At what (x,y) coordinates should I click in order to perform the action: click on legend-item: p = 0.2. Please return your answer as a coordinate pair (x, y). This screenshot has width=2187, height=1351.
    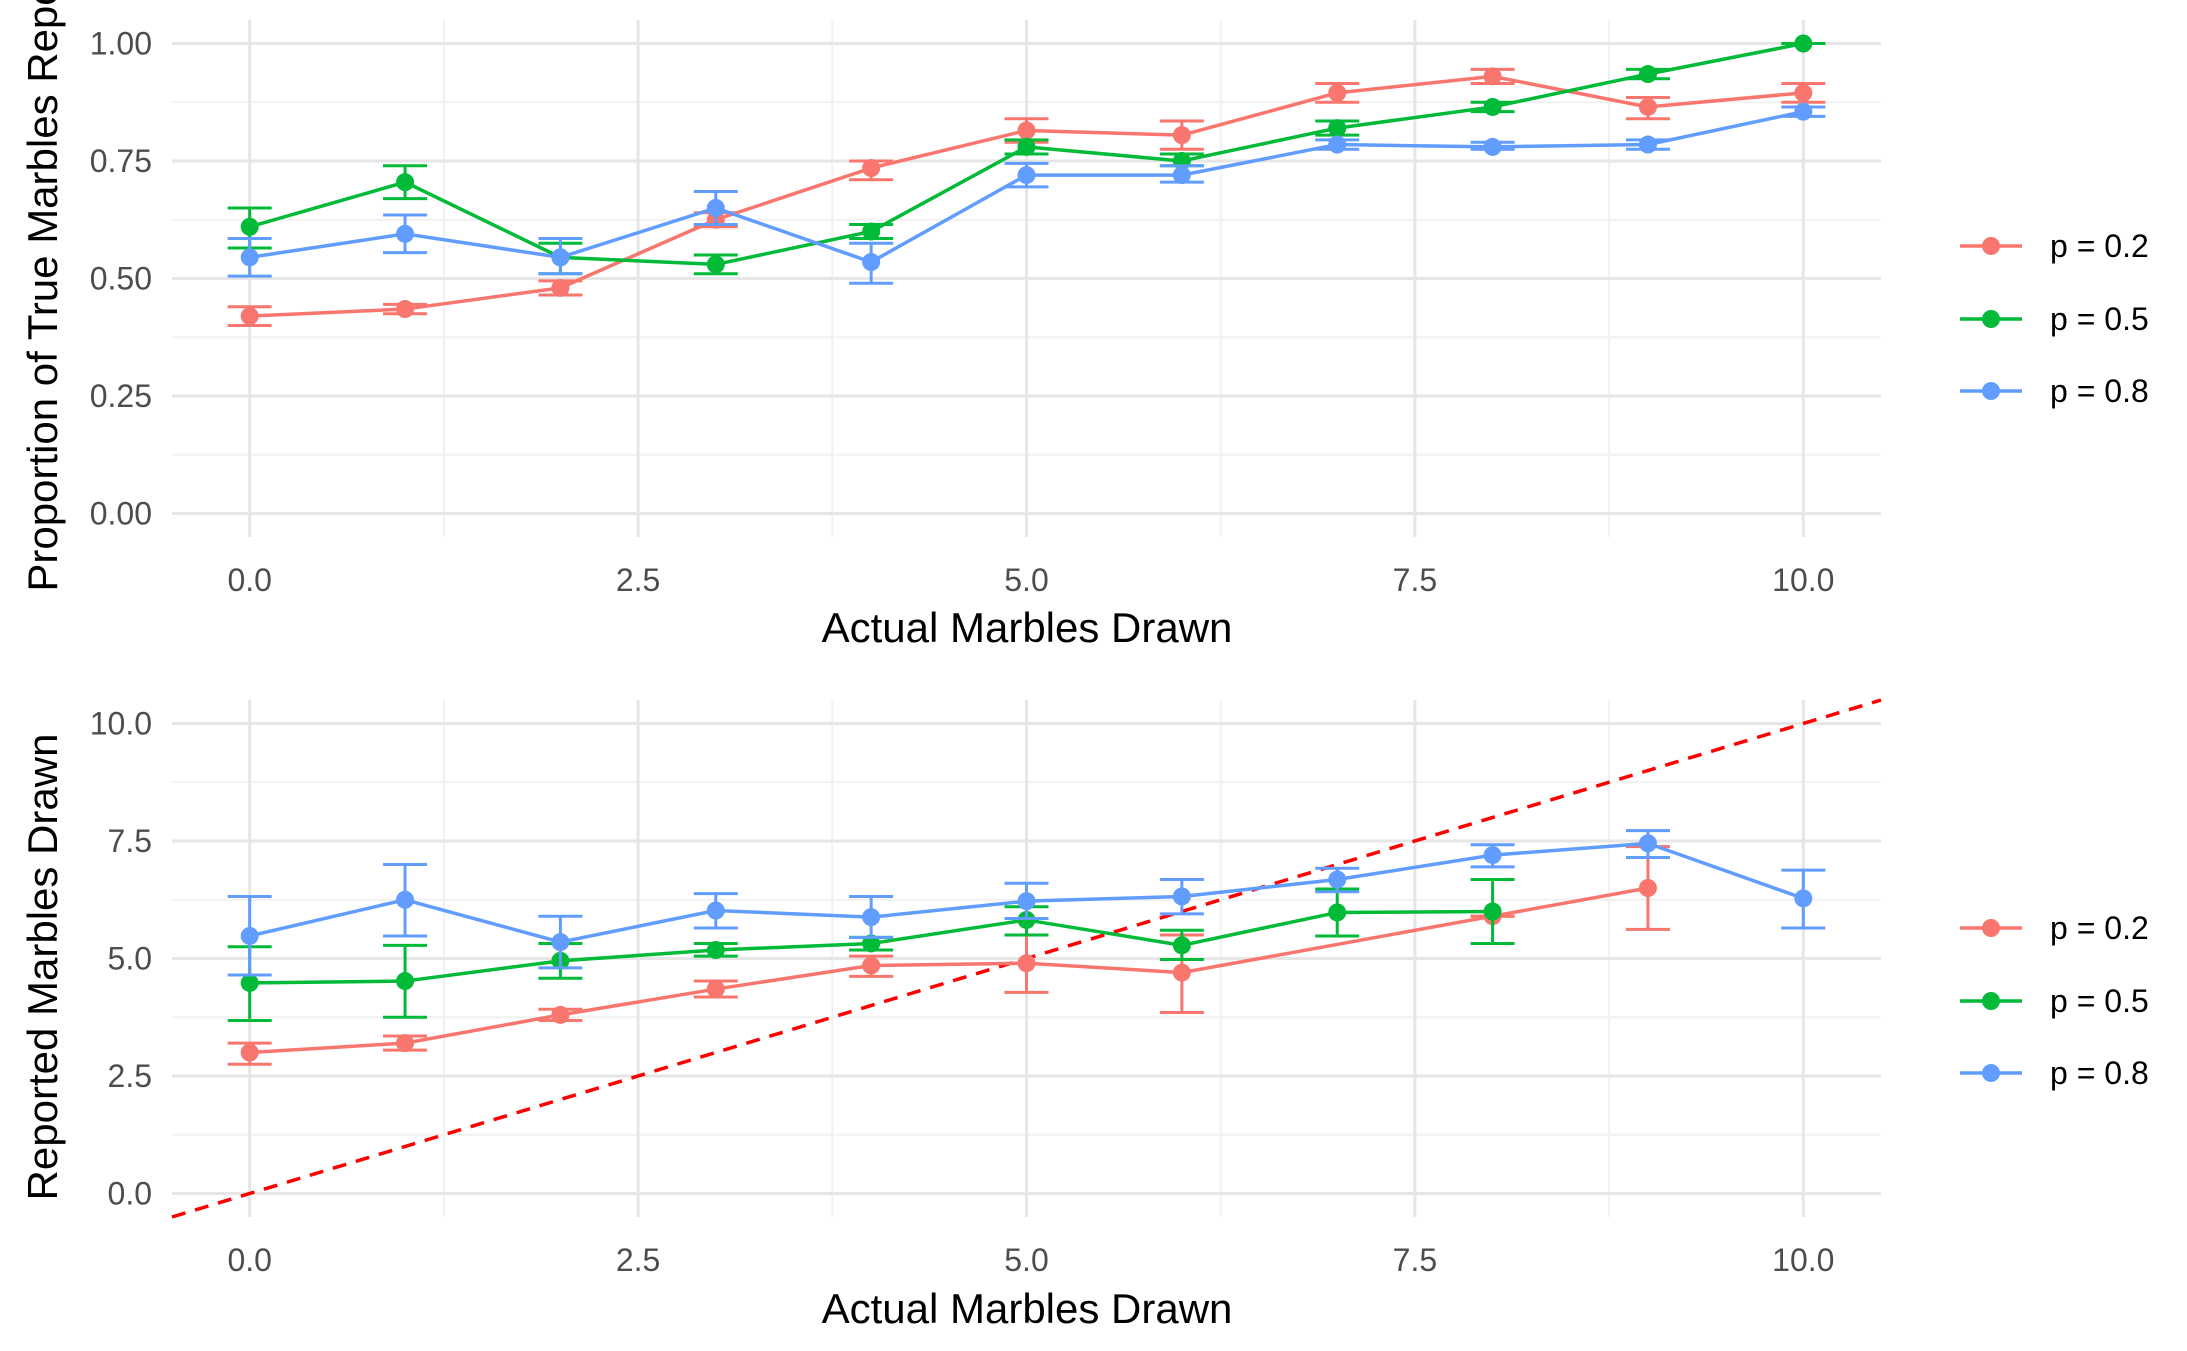
    Looking at the image, I should click on (2054, 928).